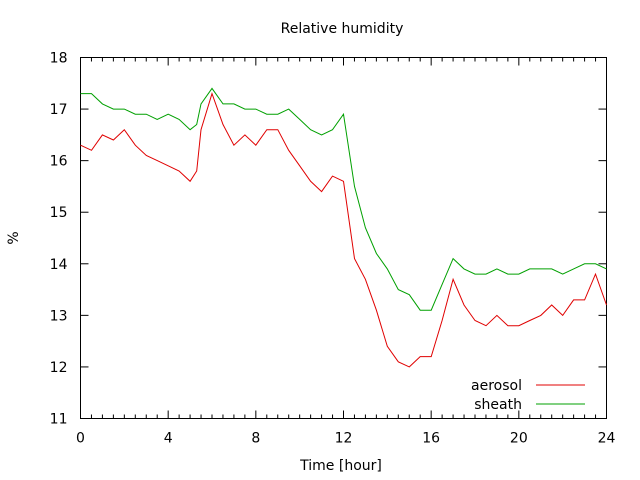  I want to click on x-tick-label: 8, so click(255, 439).